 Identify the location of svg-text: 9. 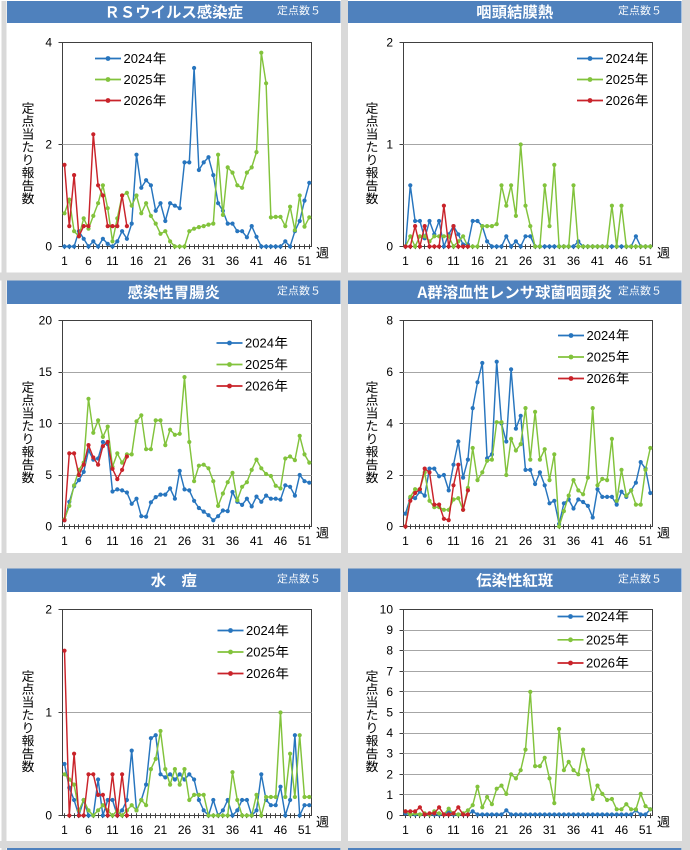
(389, 630).